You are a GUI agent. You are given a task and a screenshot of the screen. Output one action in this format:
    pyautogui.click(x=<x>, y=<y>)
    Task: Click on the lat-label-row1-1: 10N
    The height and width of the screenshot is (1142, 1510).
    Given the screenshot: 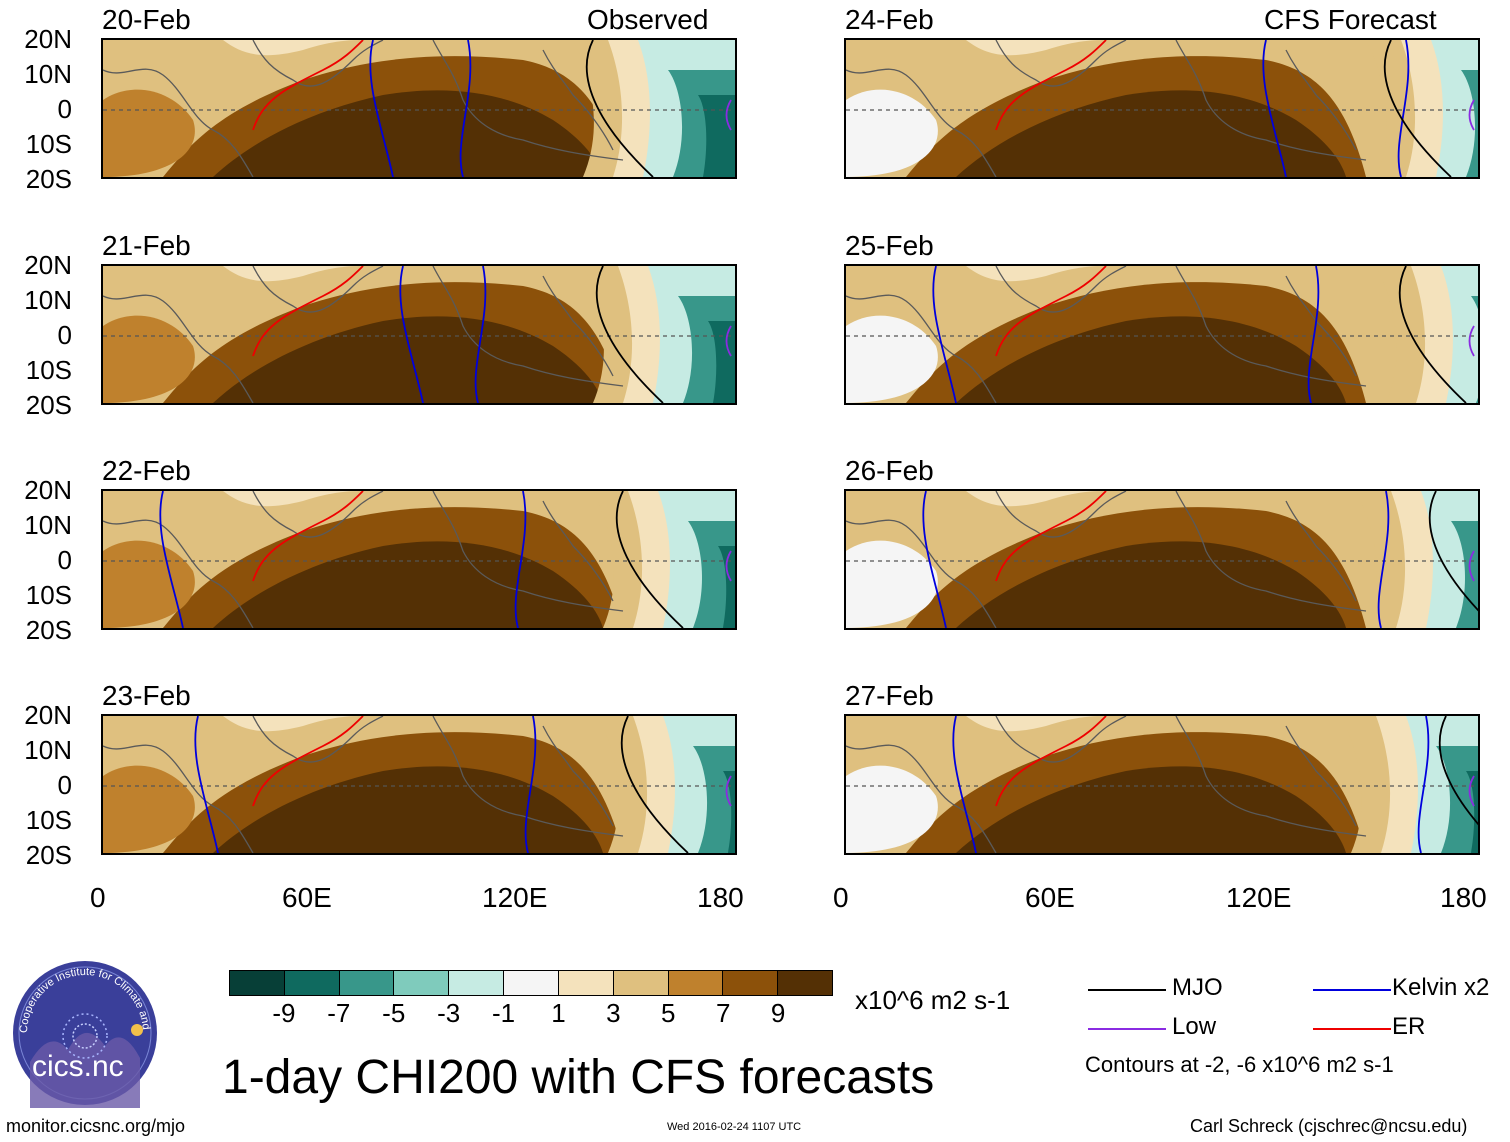 What is the action you would take?
    pyautogui.click(x=48, y=74)
    